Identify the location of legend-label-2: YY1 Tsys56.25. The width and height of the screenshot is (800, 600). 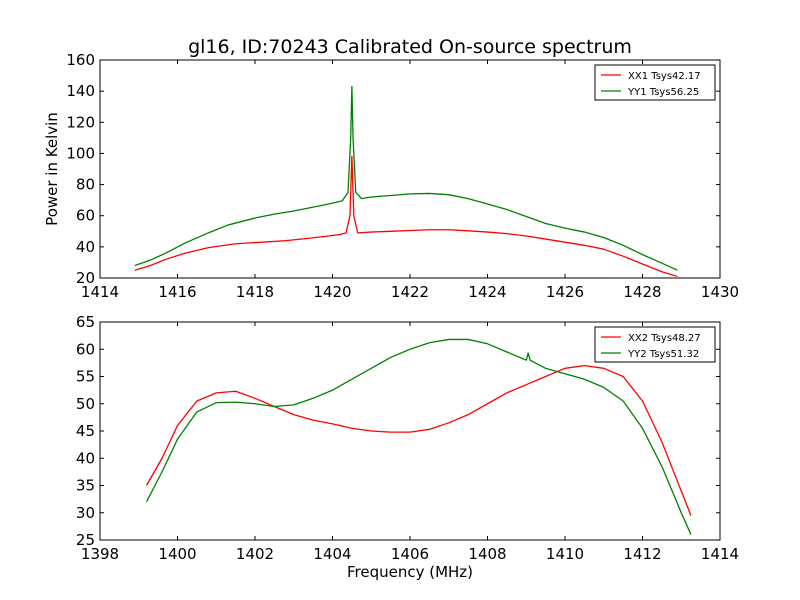
(663, 92).